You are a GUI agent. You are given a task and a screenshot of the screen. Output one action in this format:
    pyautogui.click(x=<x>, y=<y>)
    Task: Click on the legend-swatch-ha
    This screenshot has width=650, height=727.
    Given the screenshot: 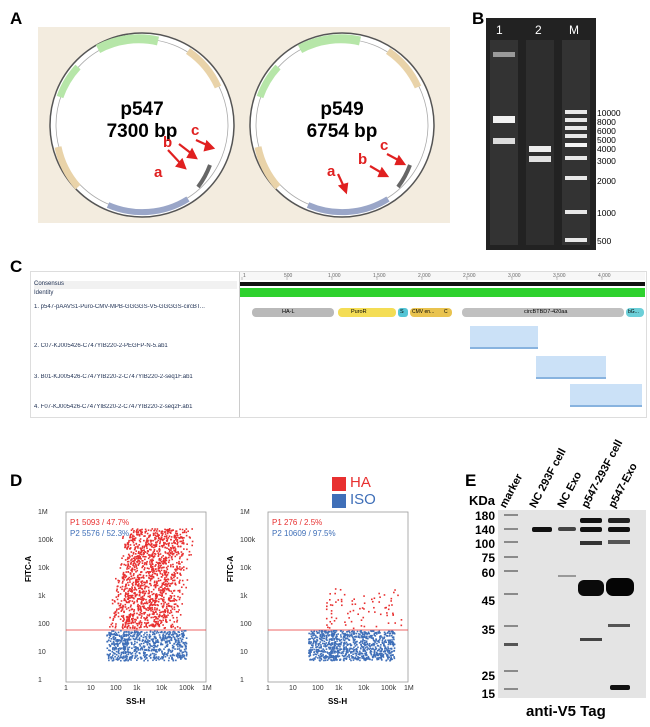 What is the action you would take?
    pyautogui.click(x=339, y=484)
    